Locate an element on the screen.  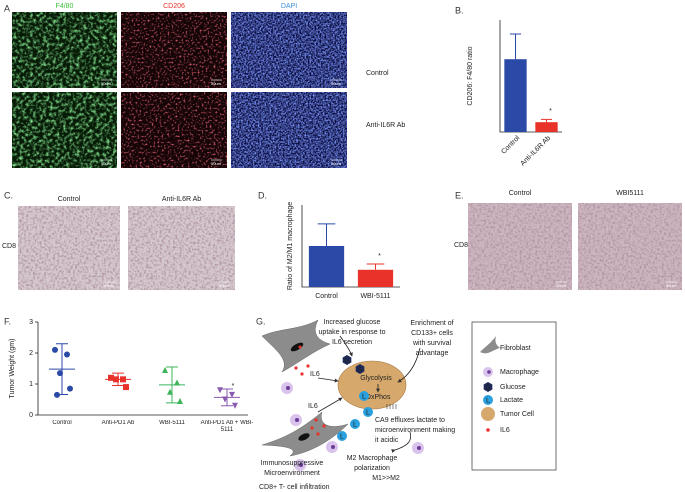
row-label: Anti-IL6R Ab is located at coordinates (385, 125).